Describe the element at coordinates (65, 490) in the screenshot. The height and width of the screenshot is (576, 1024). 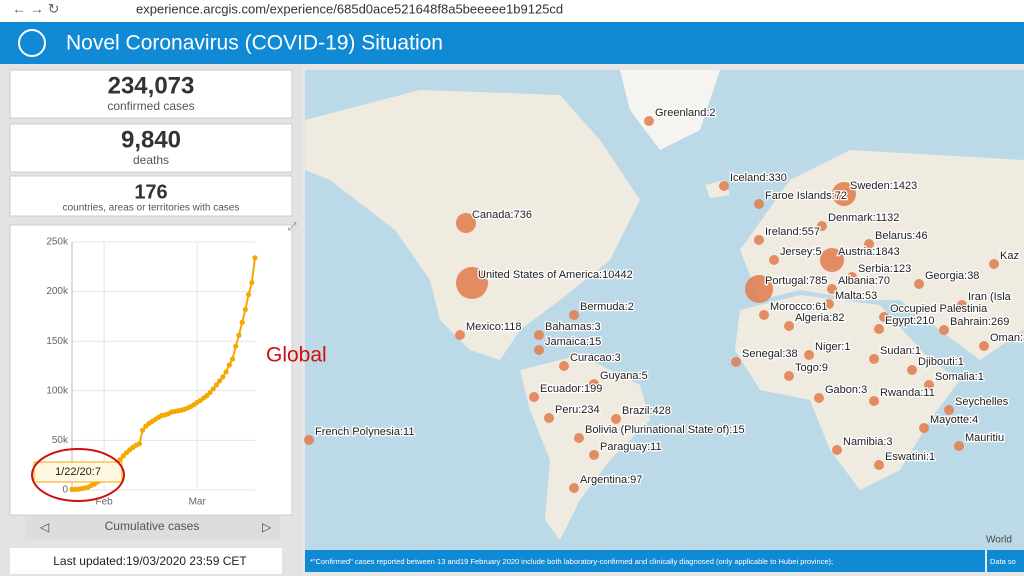
I see `y-tick-label: 0` at that location.